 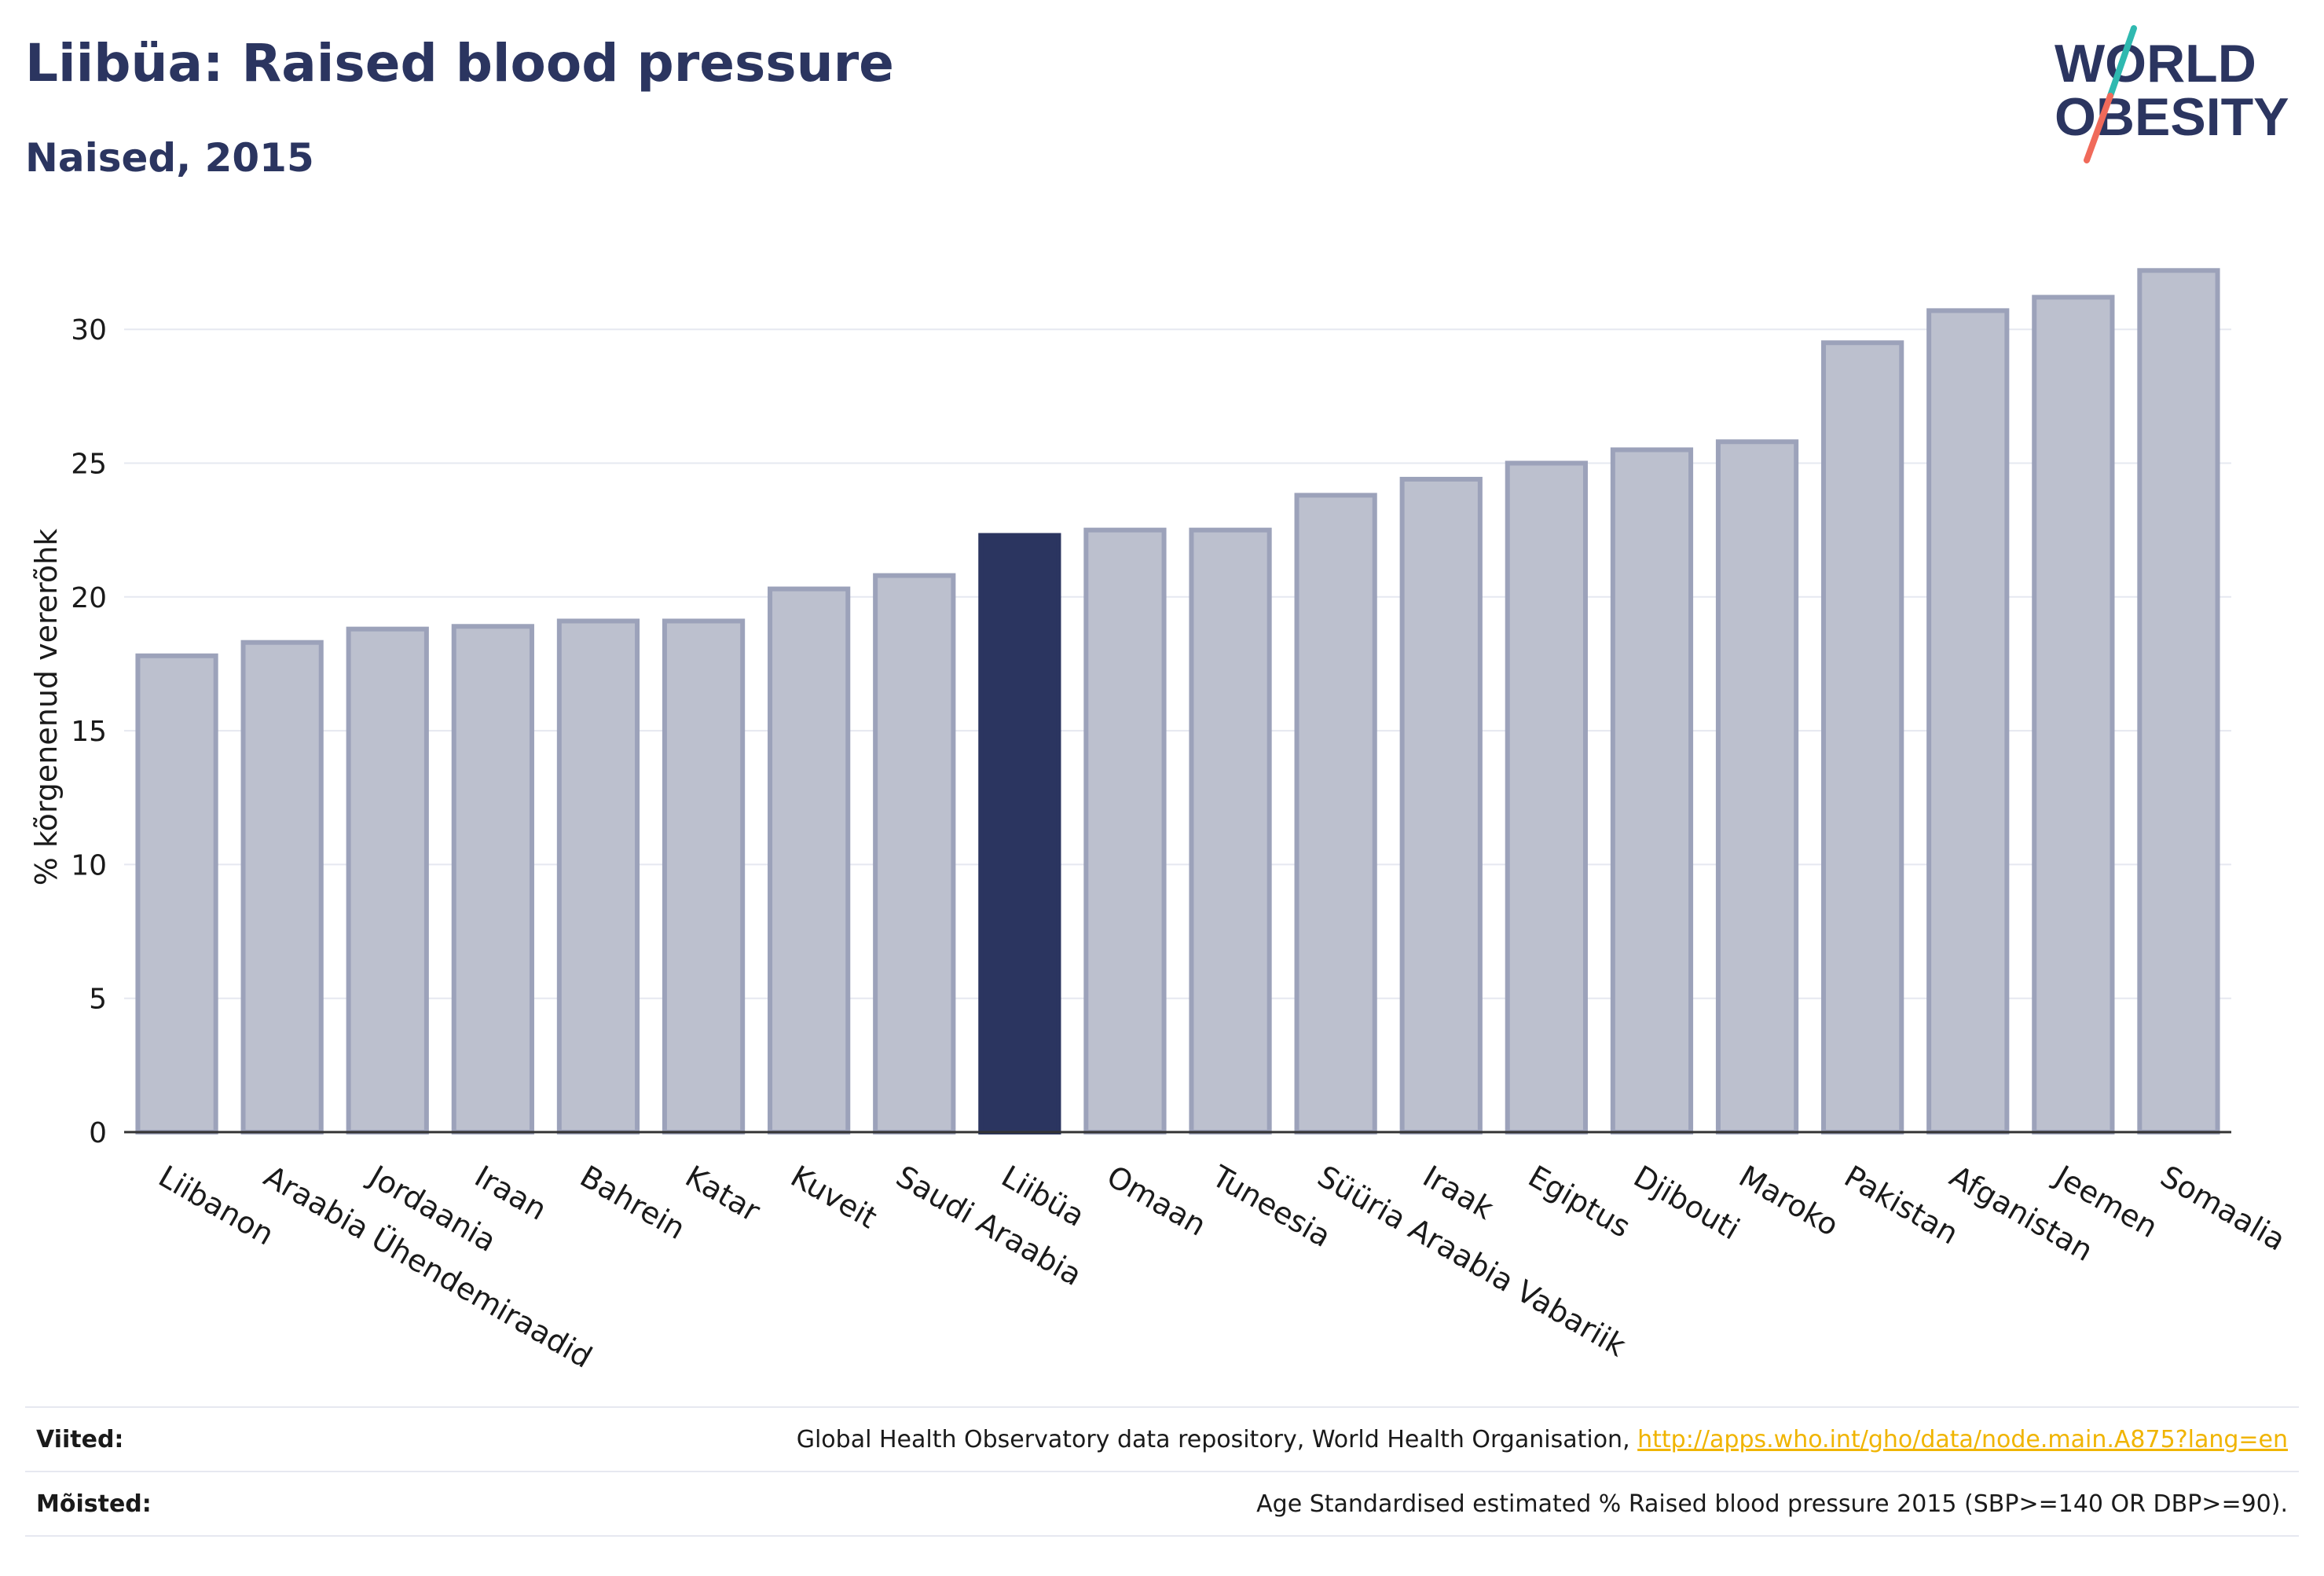 I want to click on y-axis-label: % kõrgenenud vererõhk, so click(x=46, y=707).